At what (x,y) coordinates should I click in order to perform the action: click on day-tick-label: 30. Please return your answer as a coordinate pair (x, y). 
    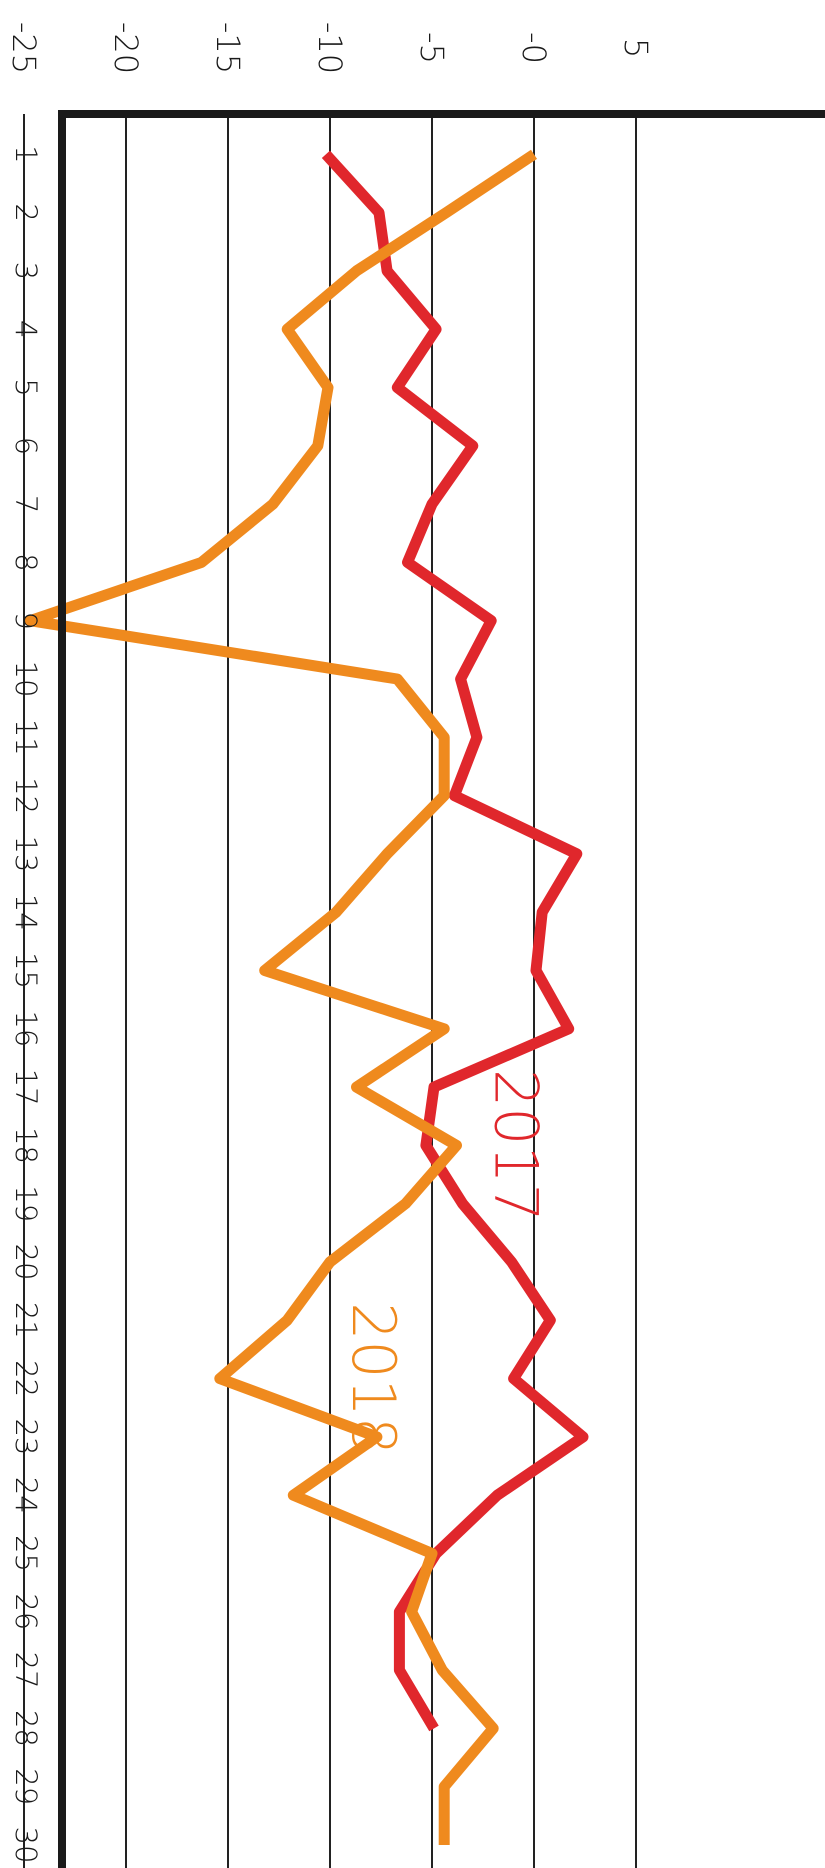
    Looking at the image, I should click on (26, 1845).